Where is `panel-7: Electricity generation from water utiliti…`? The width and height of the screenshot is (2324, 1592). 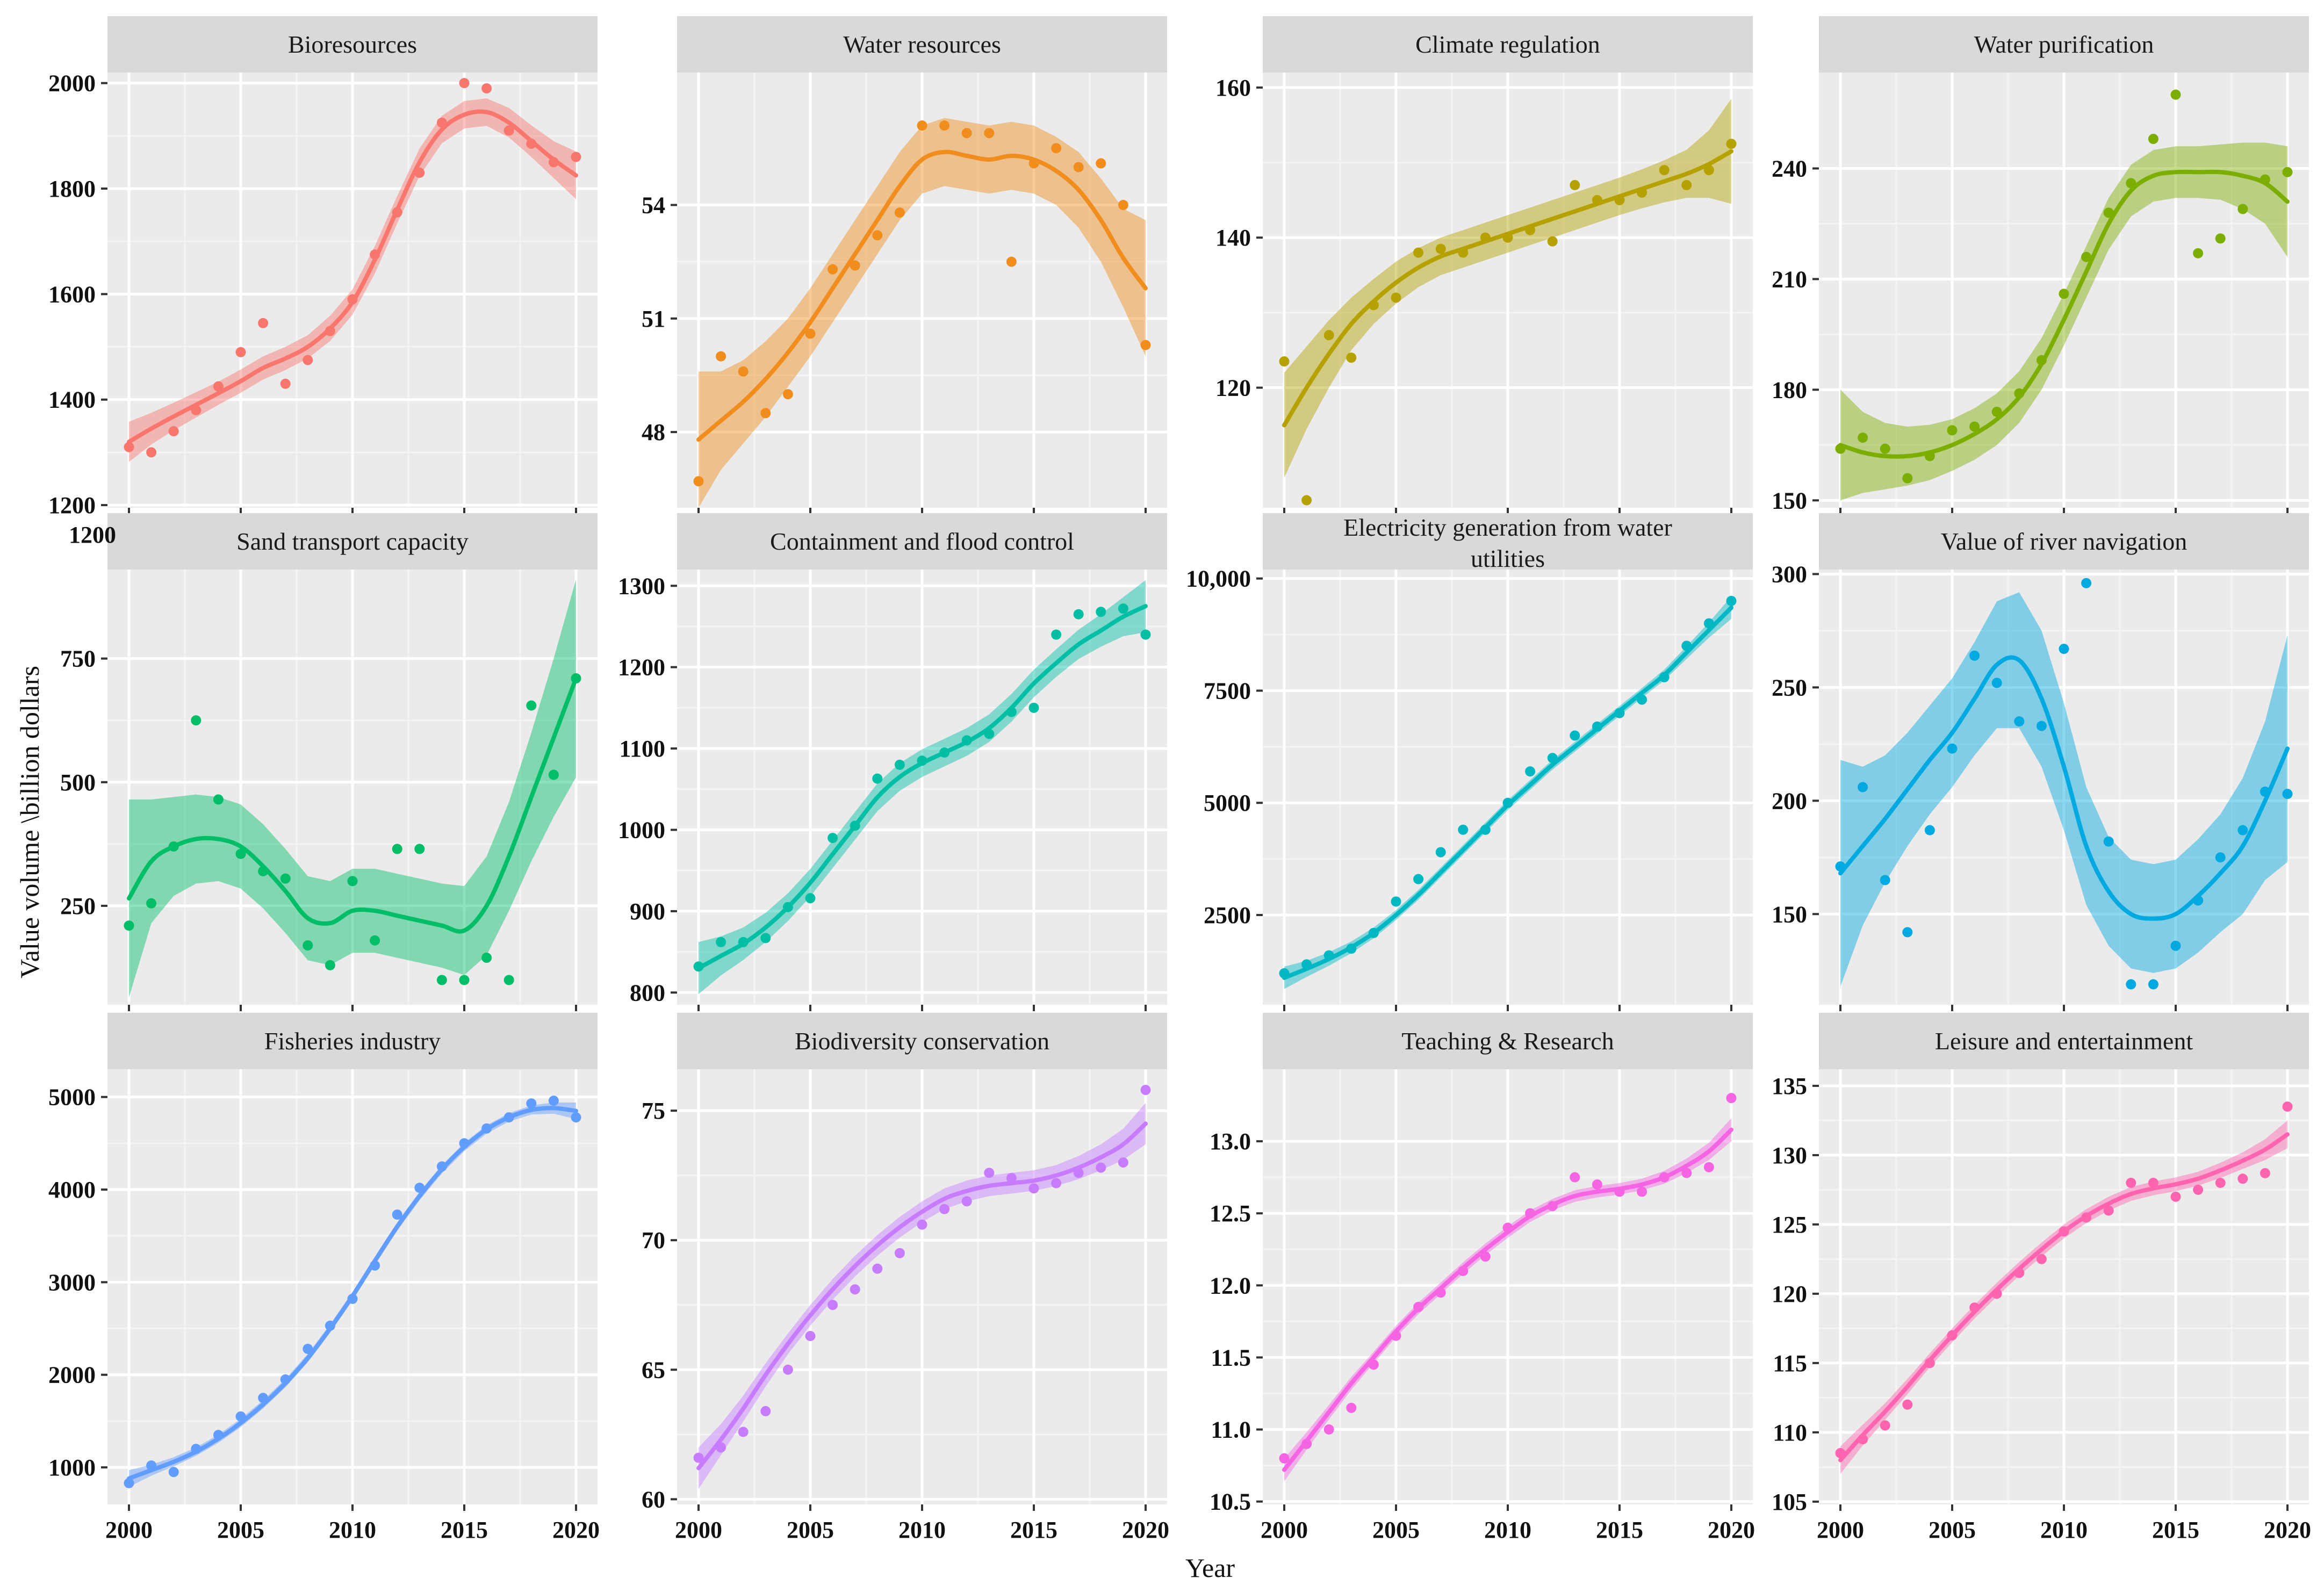
panel-7: Electricity generation from water utiliti… is located at coordinates (1469, 762).